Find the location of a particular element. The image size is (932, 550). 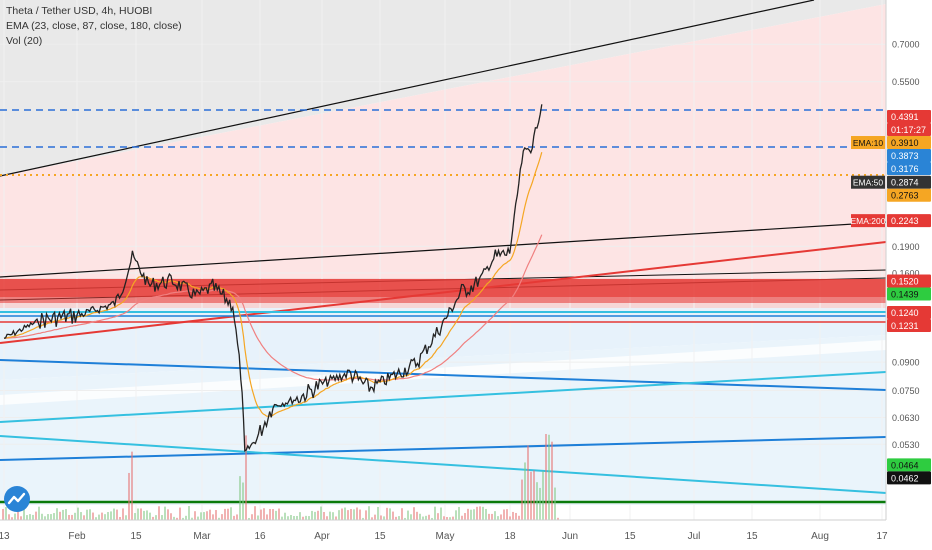

price-label: 01:17:27 is located at coordinates (908, 130).